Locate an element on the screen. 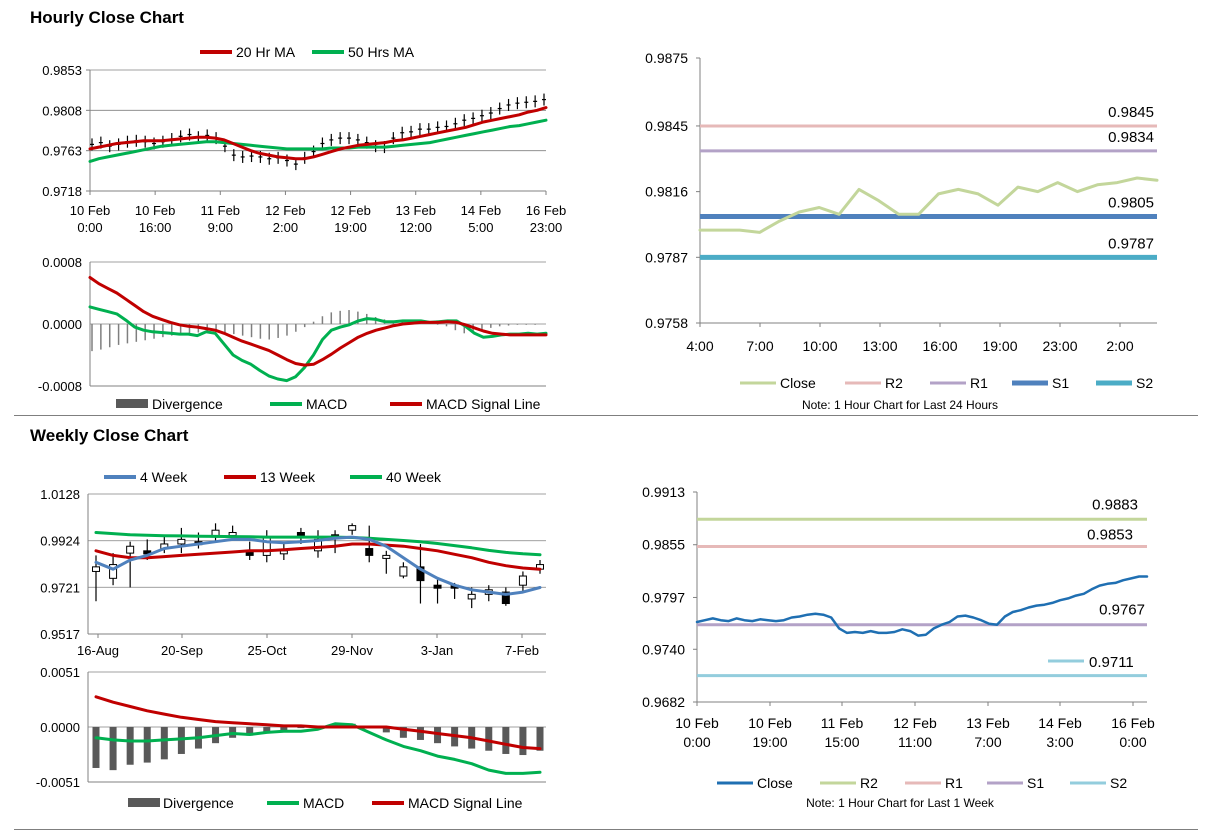 The width and height of the screenshot is (1212, 834). weekly-price-xtick-label: 29-Nov is located at coordinates (352, 650).